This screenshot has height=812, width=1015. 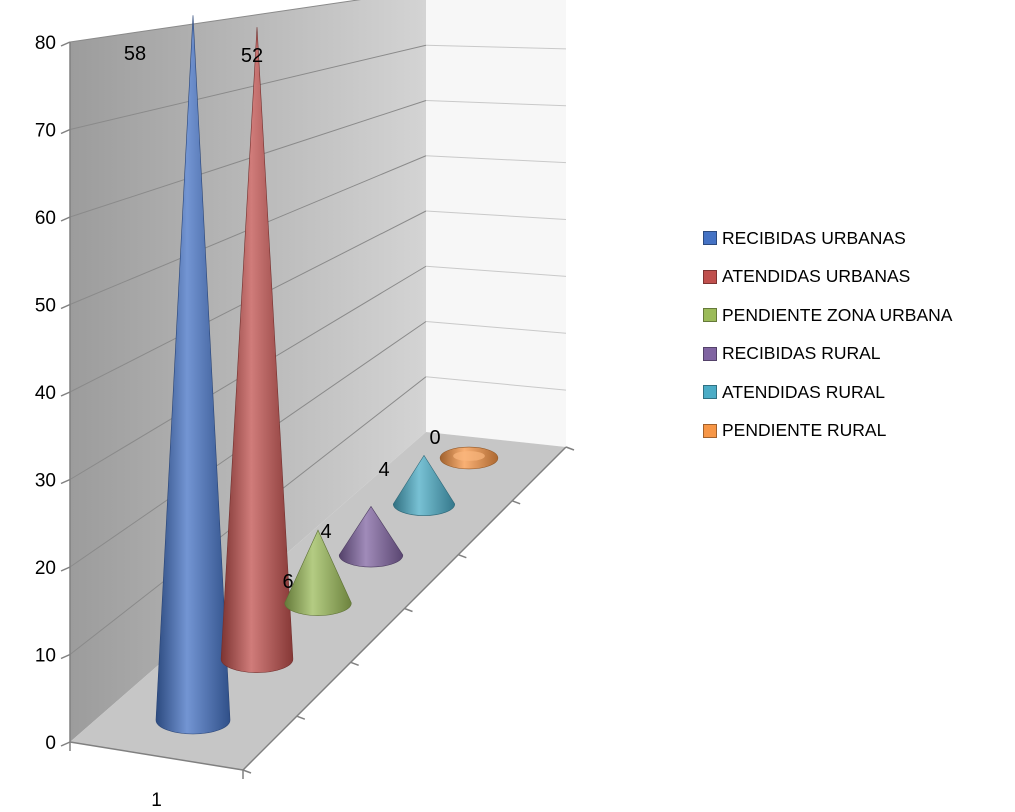 What do you see at coordinates (45, 568) in the screenshot?
I see `y-tick-label: 20` at bounding box center [45, 568].